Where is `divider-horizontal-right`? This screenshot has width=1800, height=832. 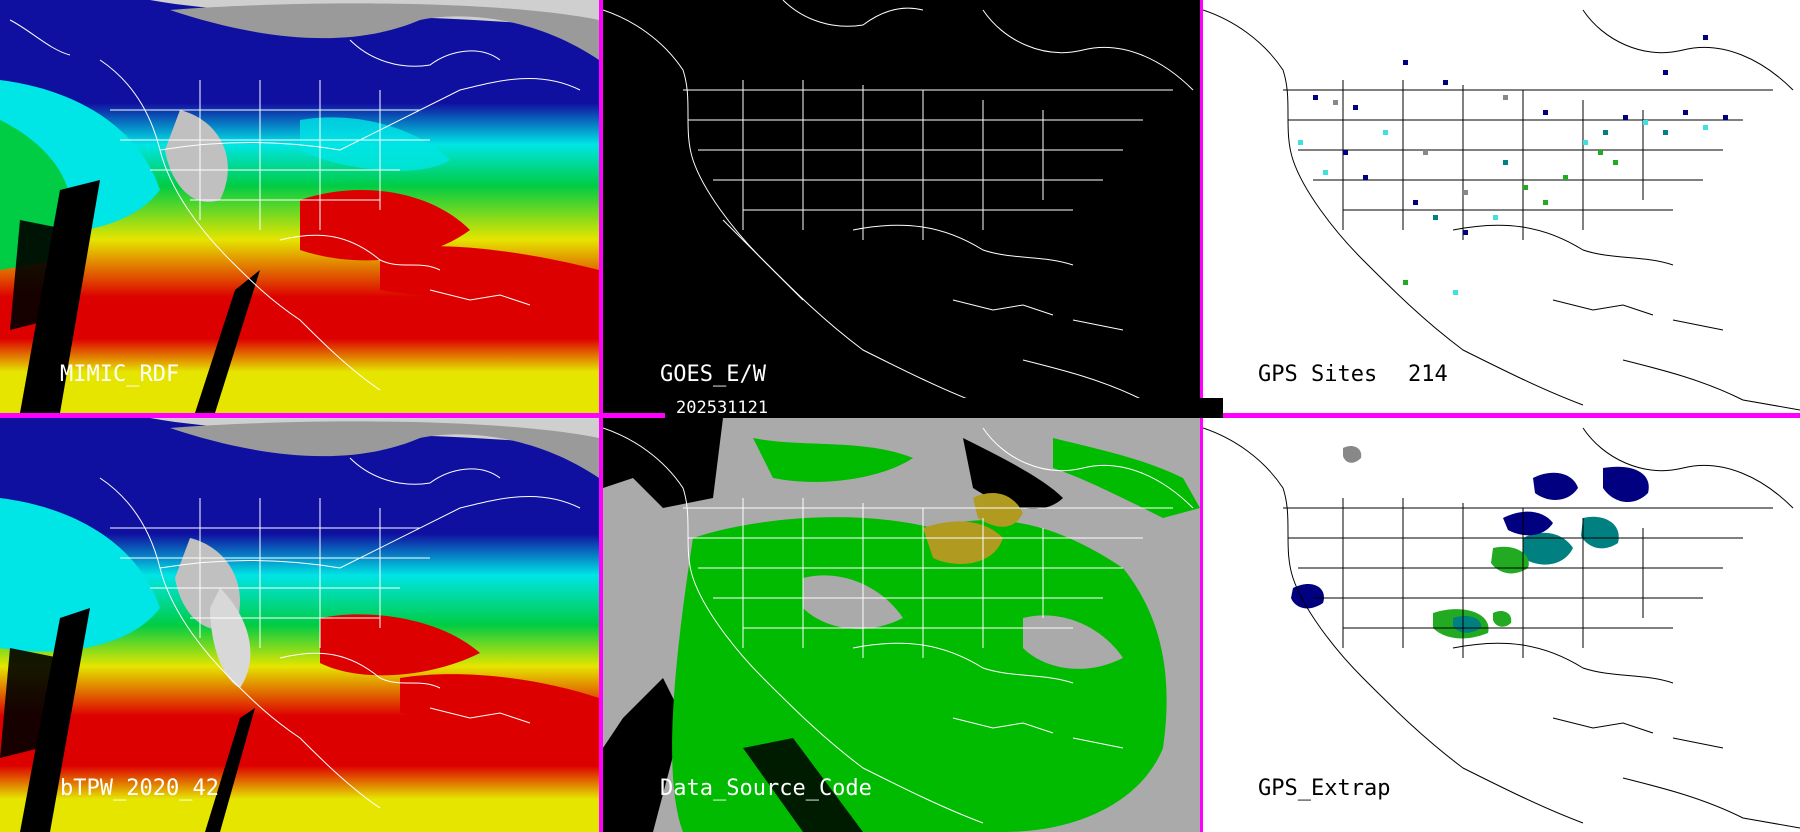
divider-horizontal-right is located at coordinates (1511, 415).